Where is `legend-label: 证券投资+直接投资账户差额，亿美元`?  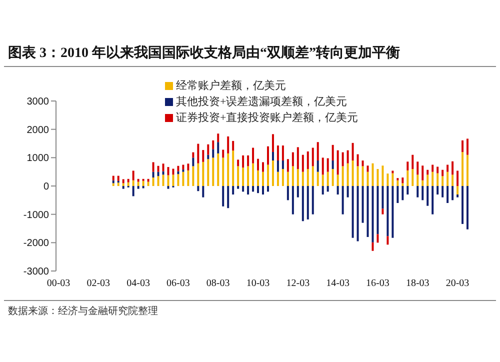
legend-label: 证券投资+直接投资账户差额，亿美元 is located at coordinates (267, 118).